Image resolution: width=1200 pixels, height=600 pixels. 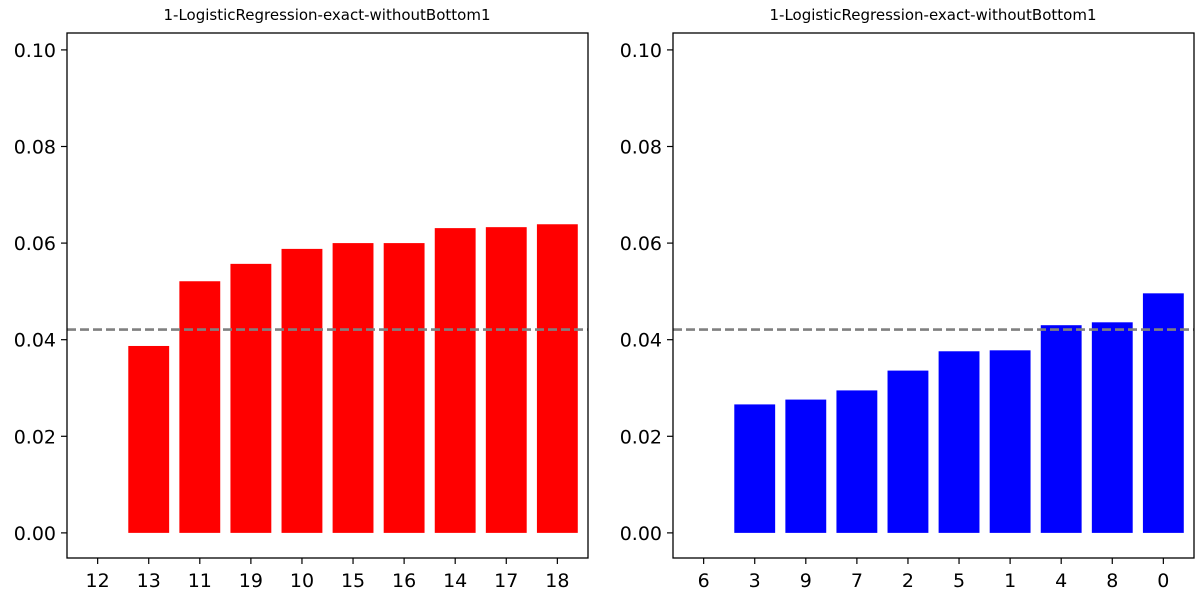 I want to click on left-ytick-label: 0.02, so click(x=35, y=437).